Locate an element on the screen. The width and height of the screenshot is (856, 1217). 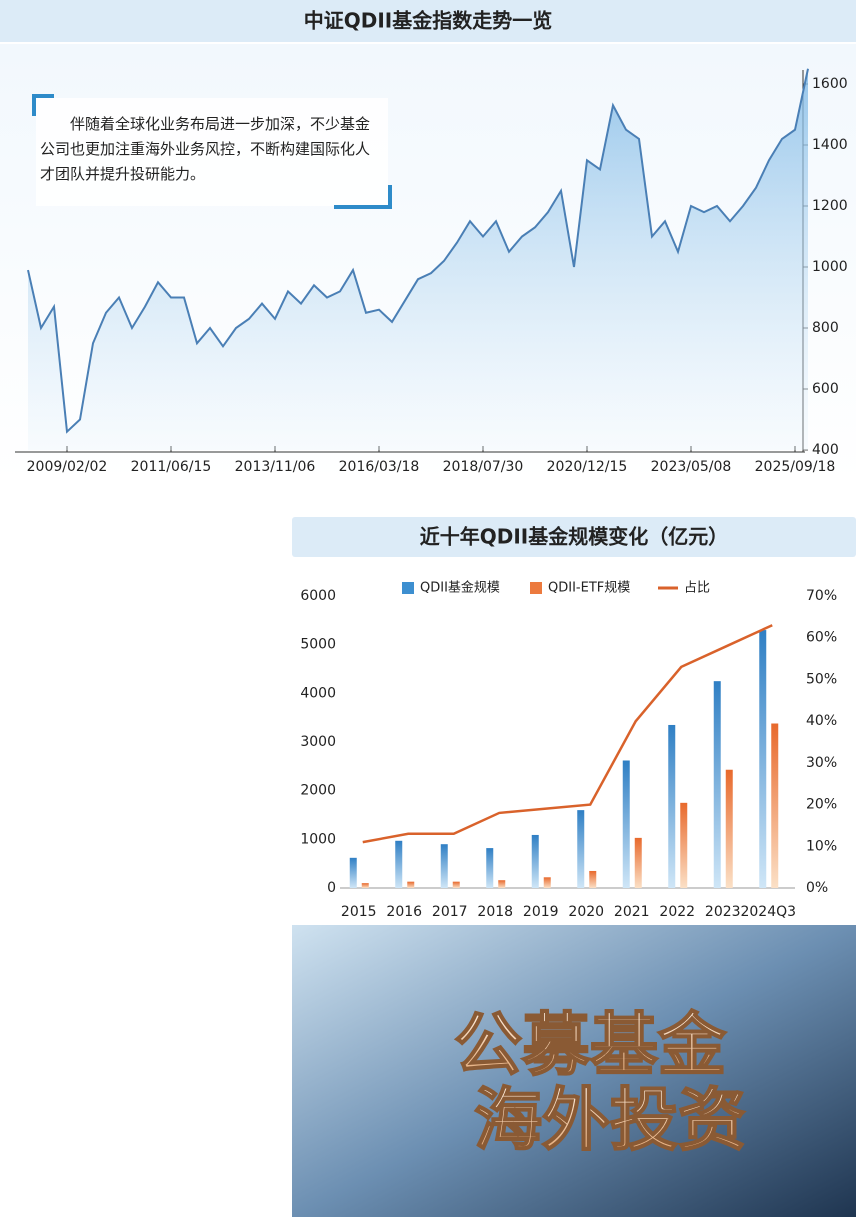
x-tick-label: 2018/07/30 is located at coordinates (483, 467).